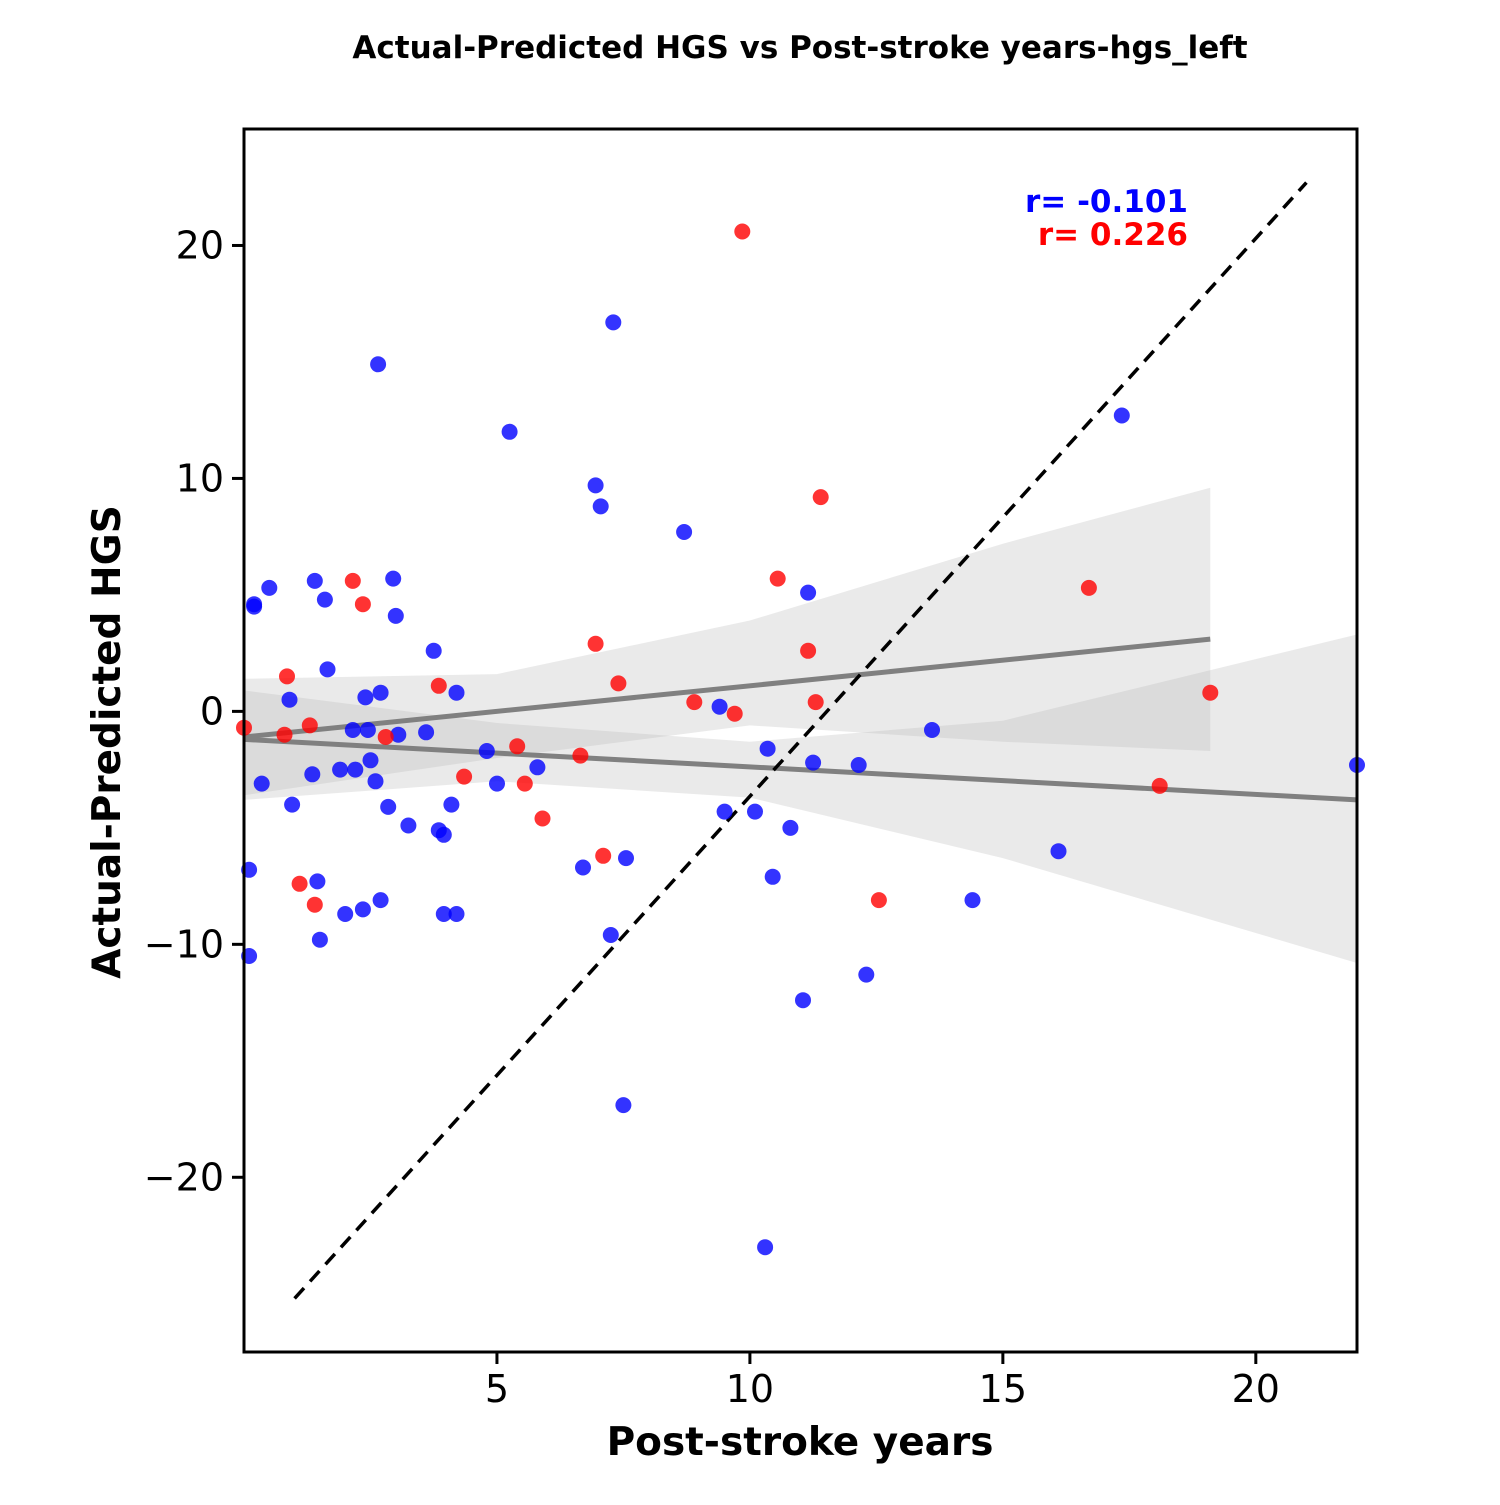  Describe the element at coordinates (200, 245) in the screenshot. I see `y-tick-label: 20` at that location.